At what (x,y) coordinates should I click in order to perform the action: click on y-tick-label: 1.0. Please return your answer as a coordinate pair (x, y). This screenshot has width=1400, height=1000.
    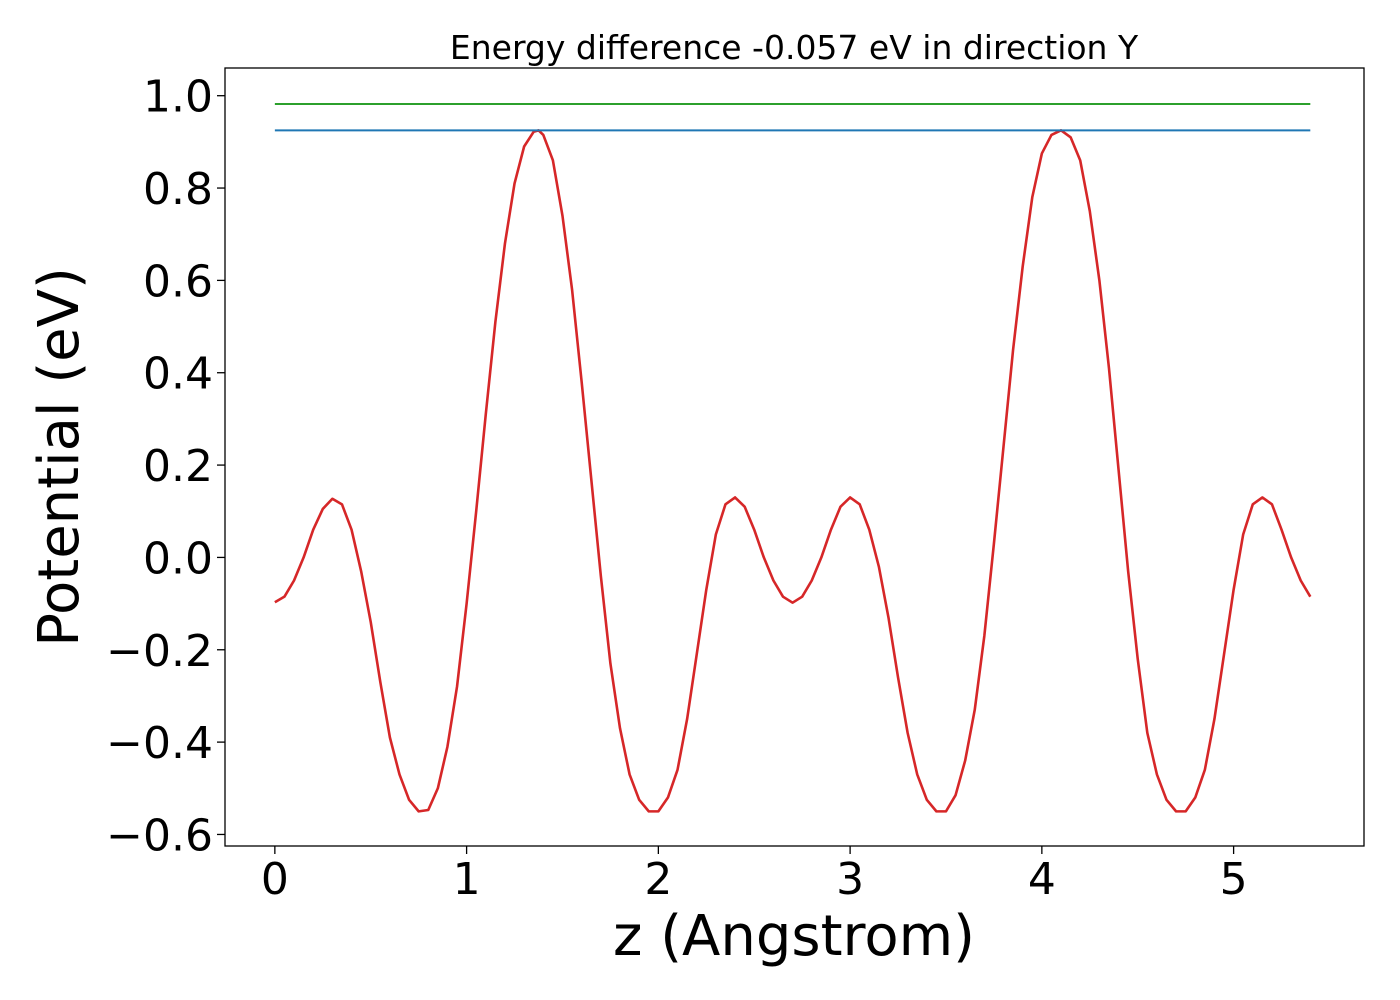
    Looking at the image, I should click on (178, 97).